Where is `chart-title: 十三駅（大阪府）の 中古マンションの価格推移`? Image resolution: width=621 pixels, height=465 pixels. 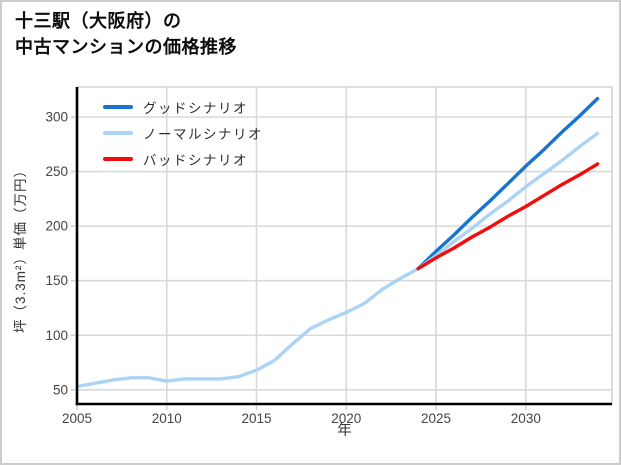 chart-title: 十三駅（大阪府）の 中古マンションの価格推移 is located at coordinates (126, 34).